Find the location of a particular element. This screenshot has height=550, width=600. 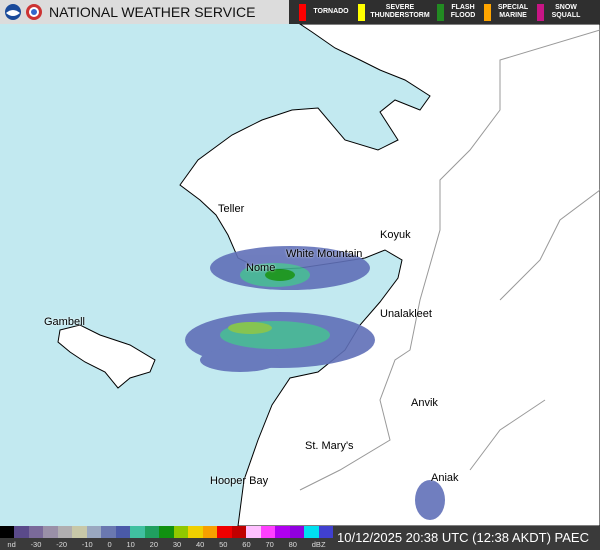

scale-tick-label: 50 is located at coordinates (223, 544).